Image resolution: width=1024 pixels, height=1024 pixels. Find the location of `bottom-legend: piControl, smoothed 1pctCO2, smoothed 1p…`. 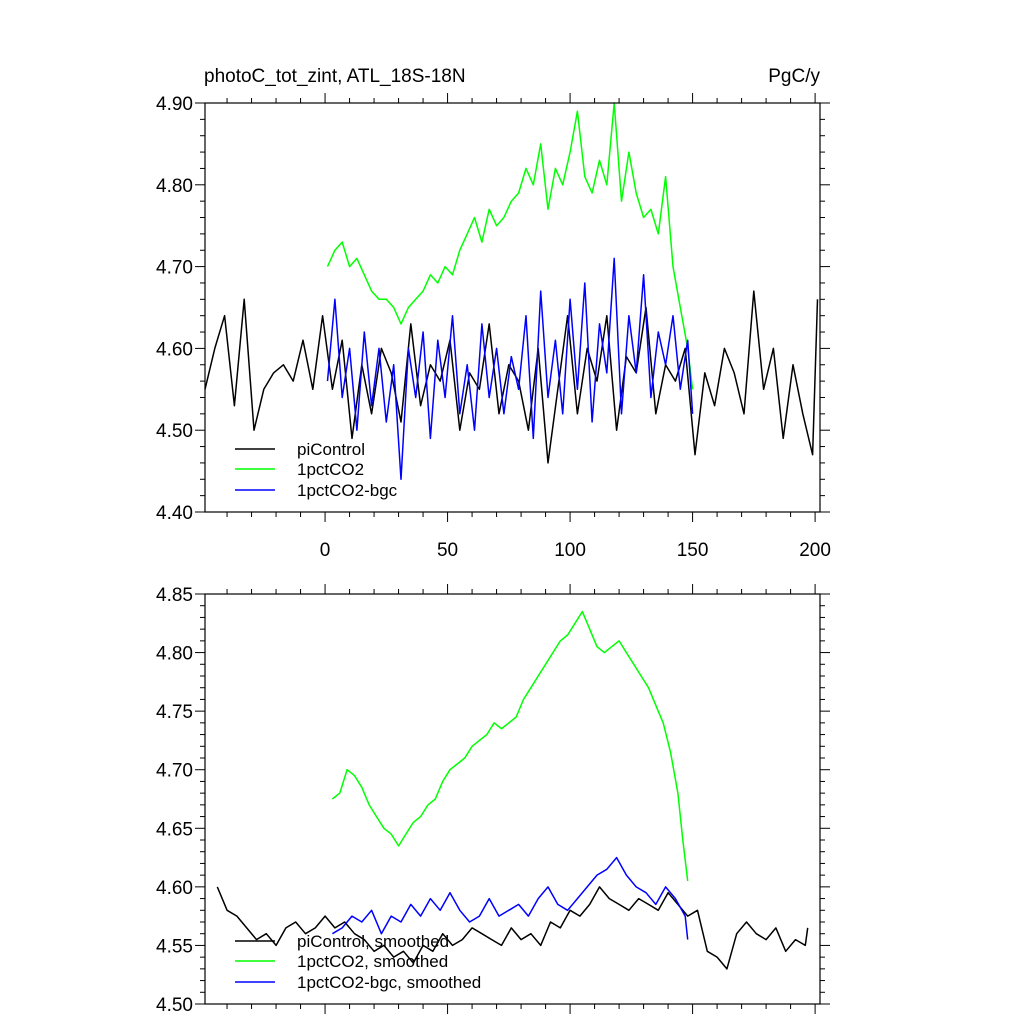

bottom-legend: piControl, smoothed 1pctCO2, smoothed 1p… is located at coordinates (358, 962).